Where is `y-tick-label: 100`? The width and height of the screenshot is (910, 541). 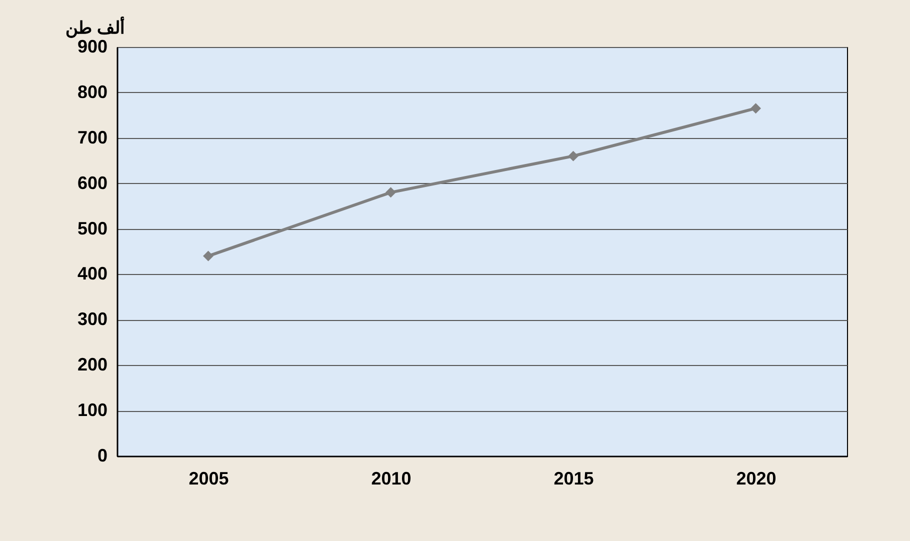 y-tick-label: 100 is located at coordinates (92, 410).